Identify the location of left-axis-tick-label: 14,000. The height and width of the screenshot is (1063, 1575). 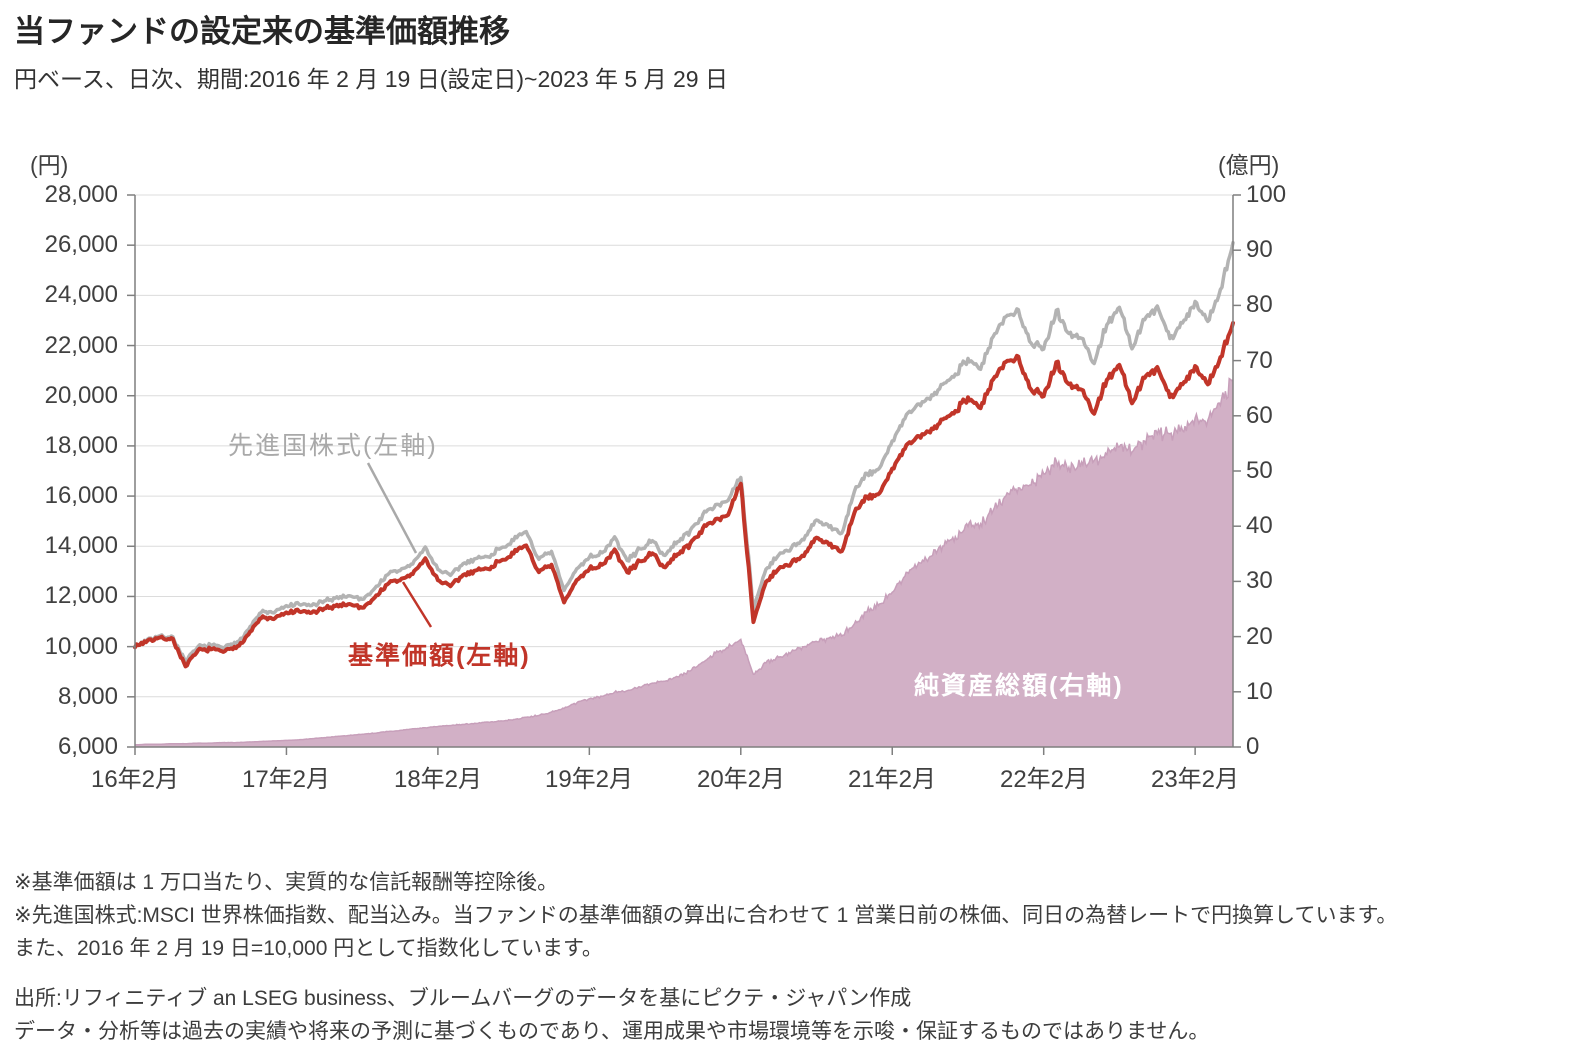
(81, 545).